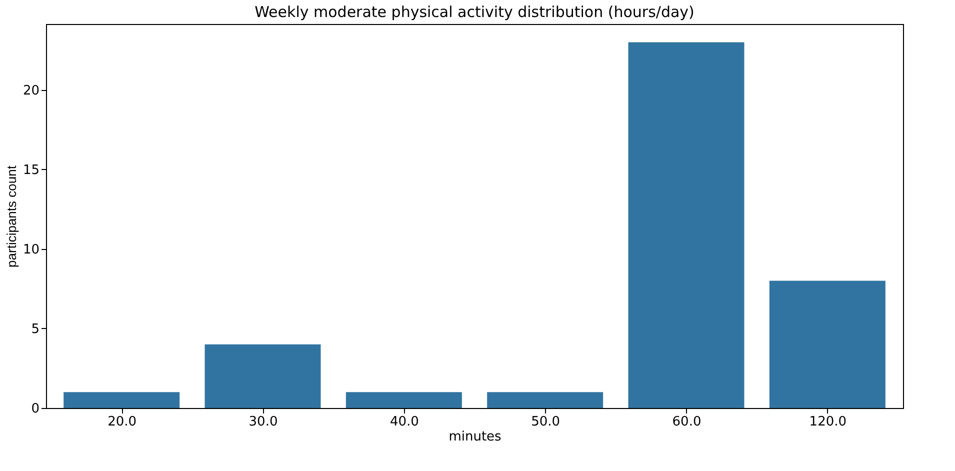 The width and height of the screenshot is (955, 471). I want to click on y-axis-title: participants count, so click(11, 216).